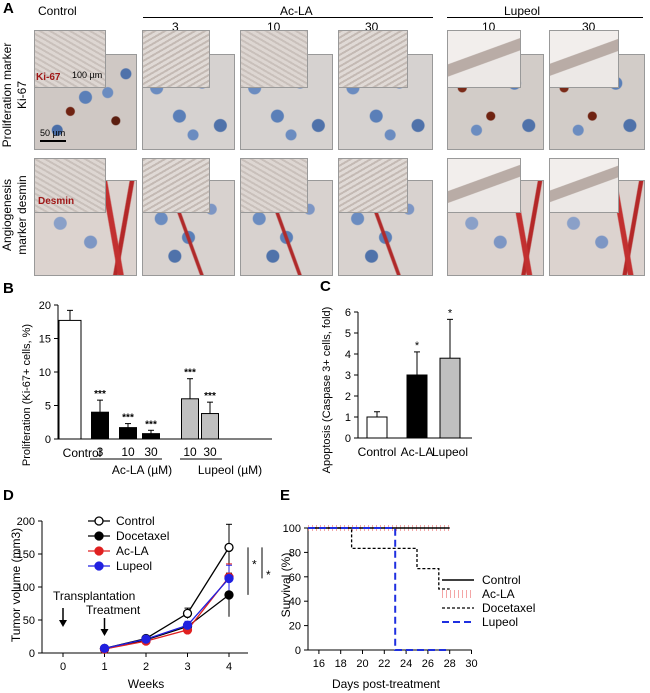  What do you see at coordinates (348, 334) in the screenshot?
I see `chart-c-ytick-label: 5` at bounding box center [348, 334].